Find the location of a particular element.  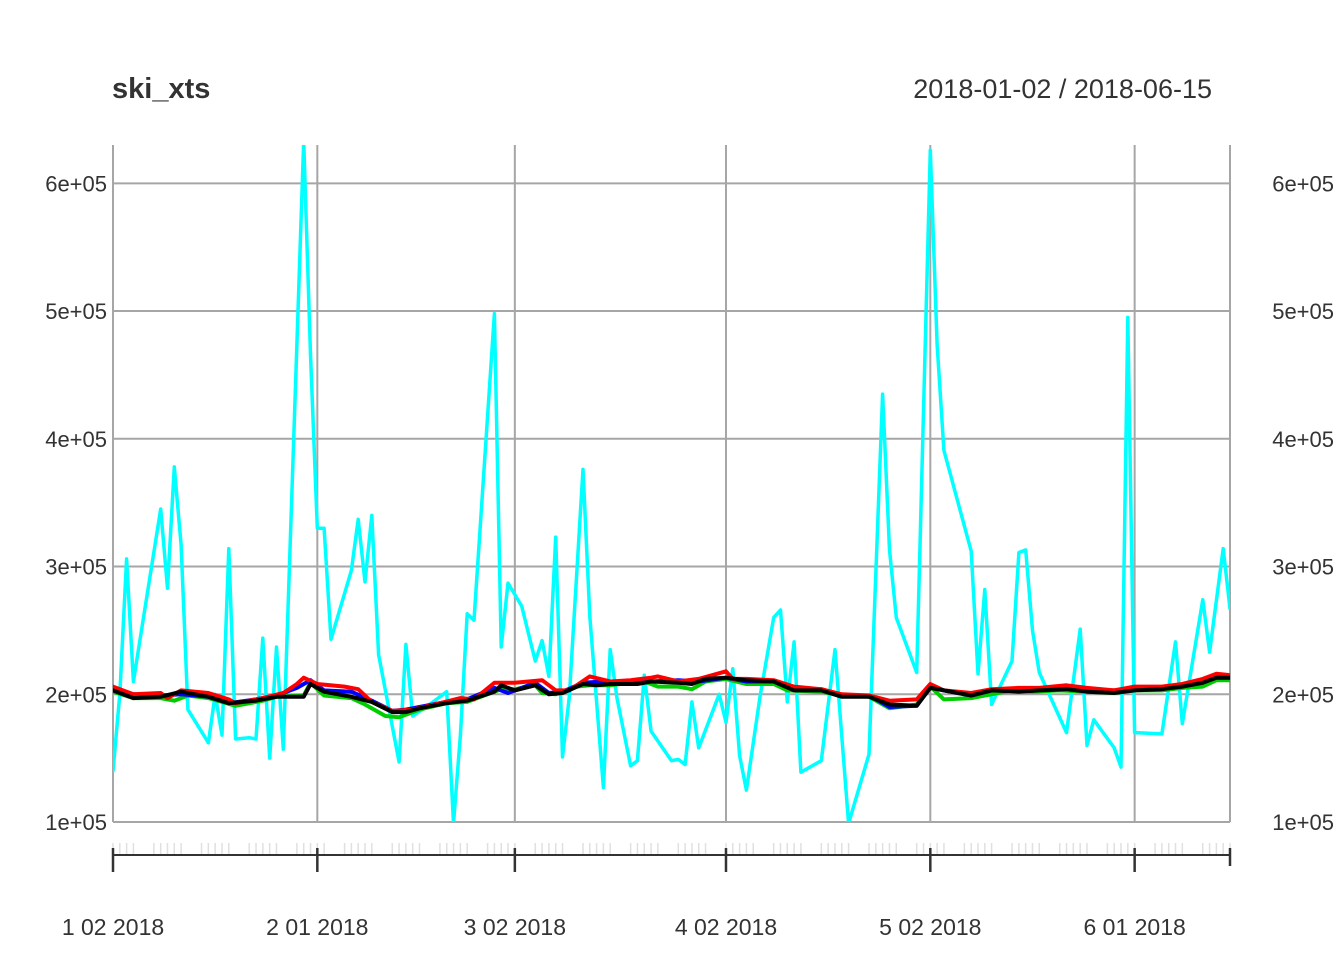

x-tick-label: 4 02 2018 is located at coordinates (726, 927).